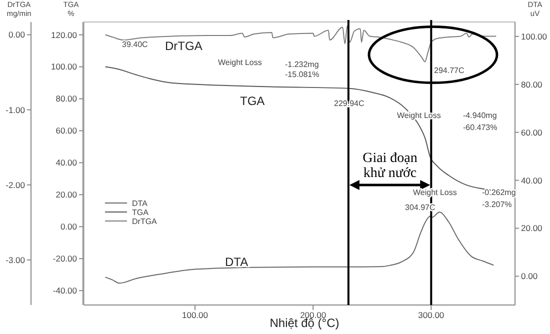 This screenshot has height=334, width=550. What do you see at coordinates (135, 44) in the screenshot?
I see `annotation: 39.40C` at bounding box center [135, 44].